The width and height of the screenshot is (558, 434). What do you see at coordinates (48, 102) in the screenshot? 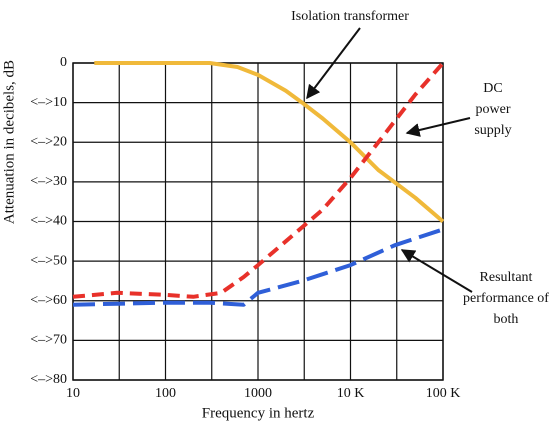
I see `y-tick-label: <–>10` at bounding box center [48, 102].